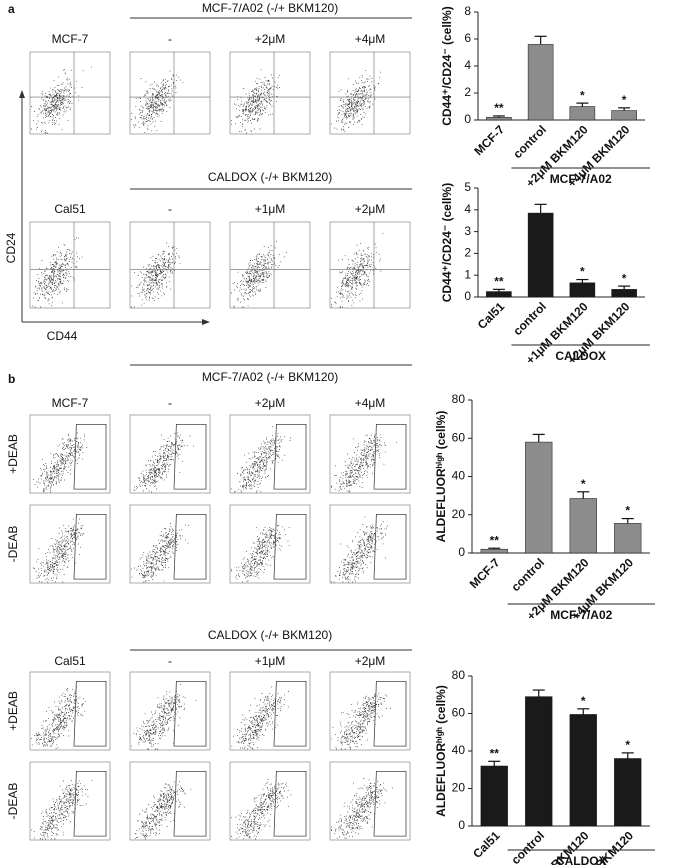 The image size is (685, 865). Describe the element at coordinates (13, 801) in the screenshot. I see `row-label: -DEAB` at that location.